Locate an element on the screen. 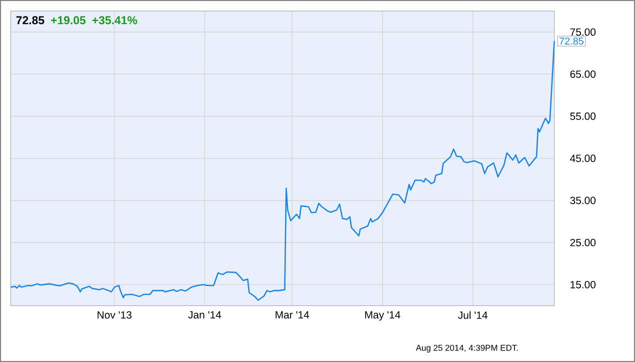 This screenshot has height=362, width=635. x-tick-label: May '14 is located at coordinates (382, 316).